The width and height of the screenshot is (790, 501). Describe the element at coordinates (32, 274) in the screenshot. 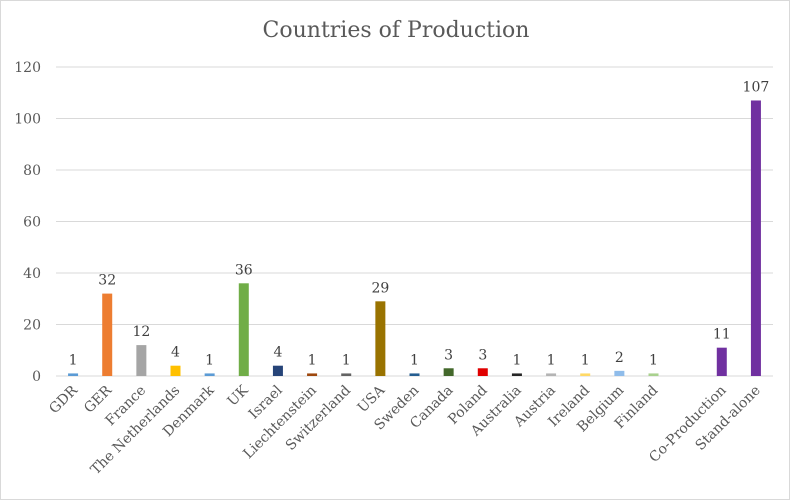

I see `y-tick-label: 40` at that location.